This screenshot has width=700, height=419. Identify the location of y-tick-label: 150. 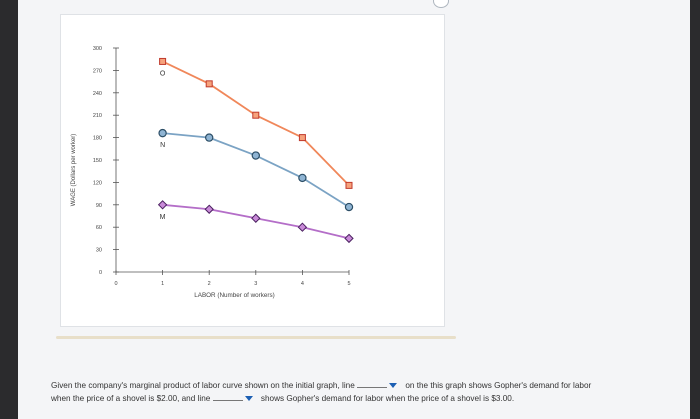
(97, 161).